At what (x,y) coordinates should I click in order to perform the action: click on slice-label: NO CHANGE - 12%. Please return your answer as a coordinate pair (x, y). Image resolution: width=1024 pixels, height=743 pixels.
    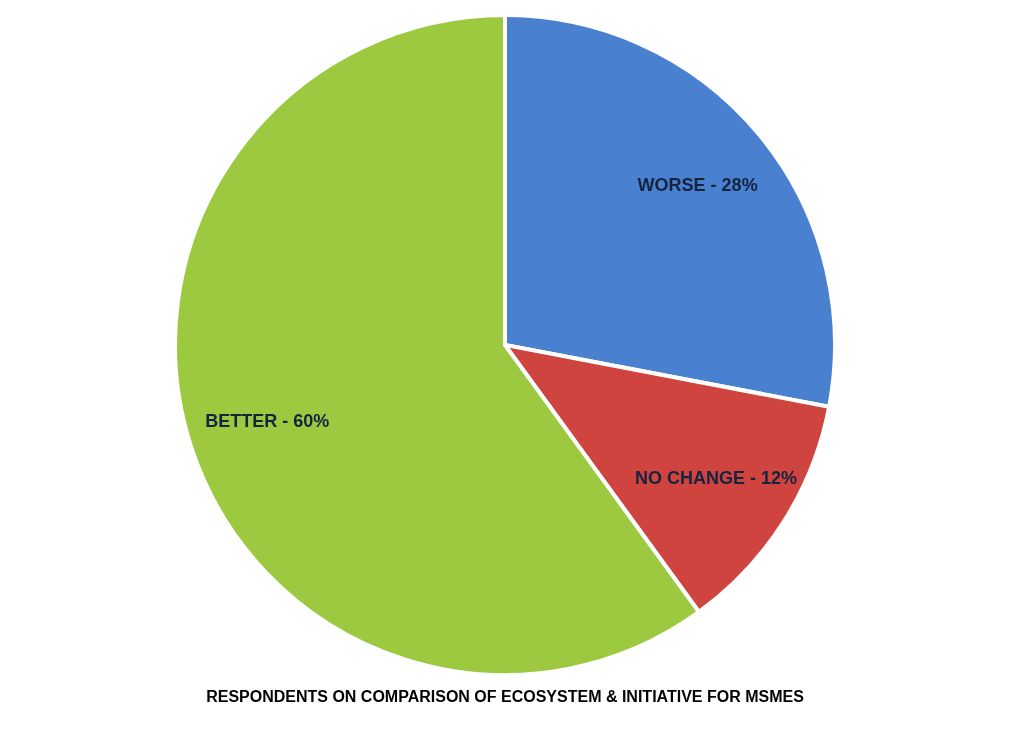
    Looking at the image, I should click on (716, 477).